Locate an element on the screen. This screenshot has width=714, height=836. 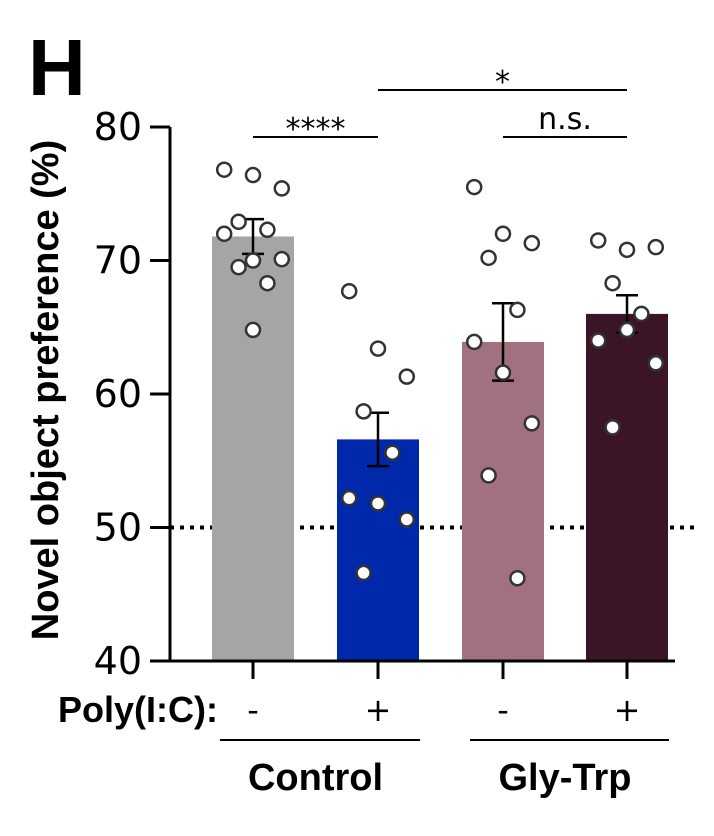
poly-ic-row-label: Poly(I:C): is located at coordinates (138, 709).